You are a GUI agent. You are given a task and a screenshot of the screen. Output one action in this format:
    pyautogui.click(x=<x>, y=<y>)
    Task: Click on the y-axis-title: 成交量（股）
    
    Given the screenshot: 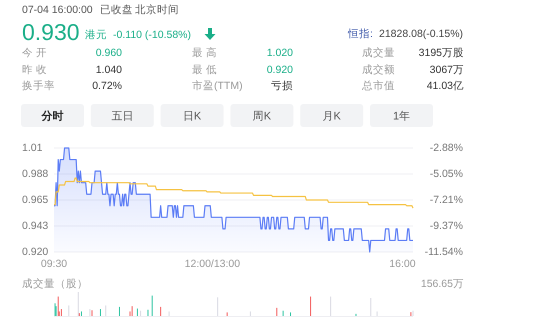 What is the action you would take?
    pyautogui.click(x=55, y=283)
    